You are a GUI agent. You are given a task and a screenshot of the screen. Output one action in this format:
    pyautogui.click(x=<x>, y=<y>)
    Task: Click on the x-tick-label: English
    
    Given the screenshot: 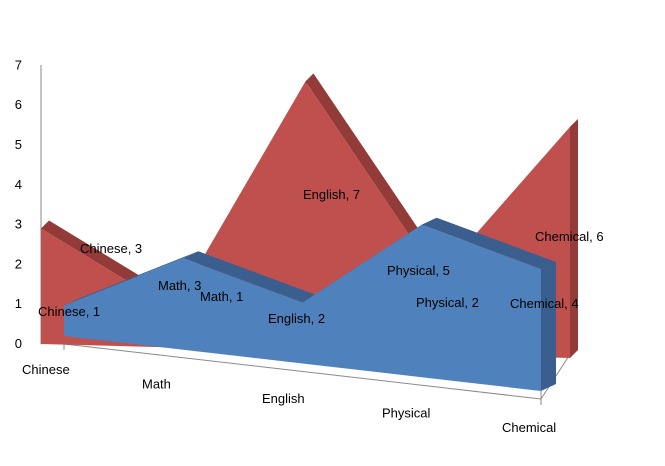 What is the action you would take?
    pyautogui.click(x=283, y=398)
    